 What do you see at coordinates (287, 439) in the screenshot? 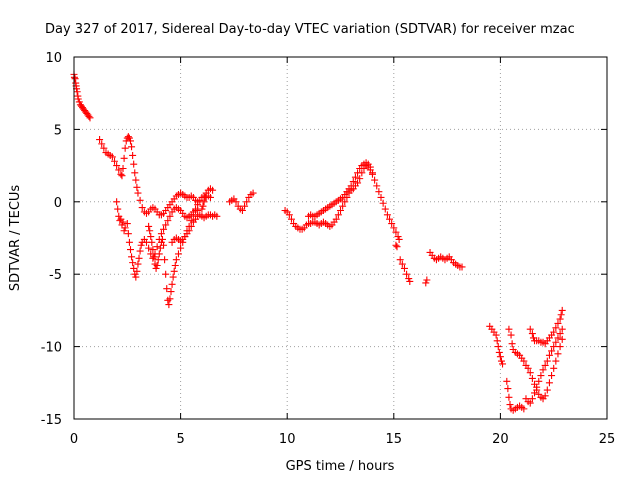
I see `x-tick-label: 10` at bounding box center [287, 439].